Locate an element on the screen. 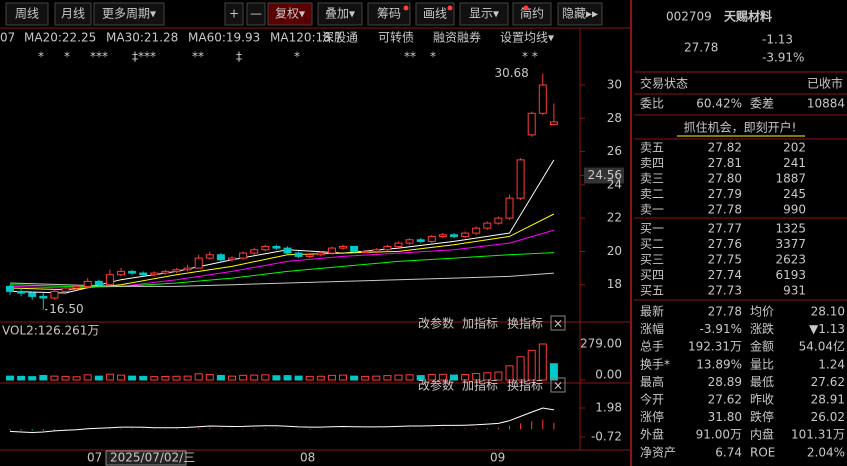 This screenshot has height=466, width=847. volume-tick-label: 0.00 is located at coordinates (608, 375).